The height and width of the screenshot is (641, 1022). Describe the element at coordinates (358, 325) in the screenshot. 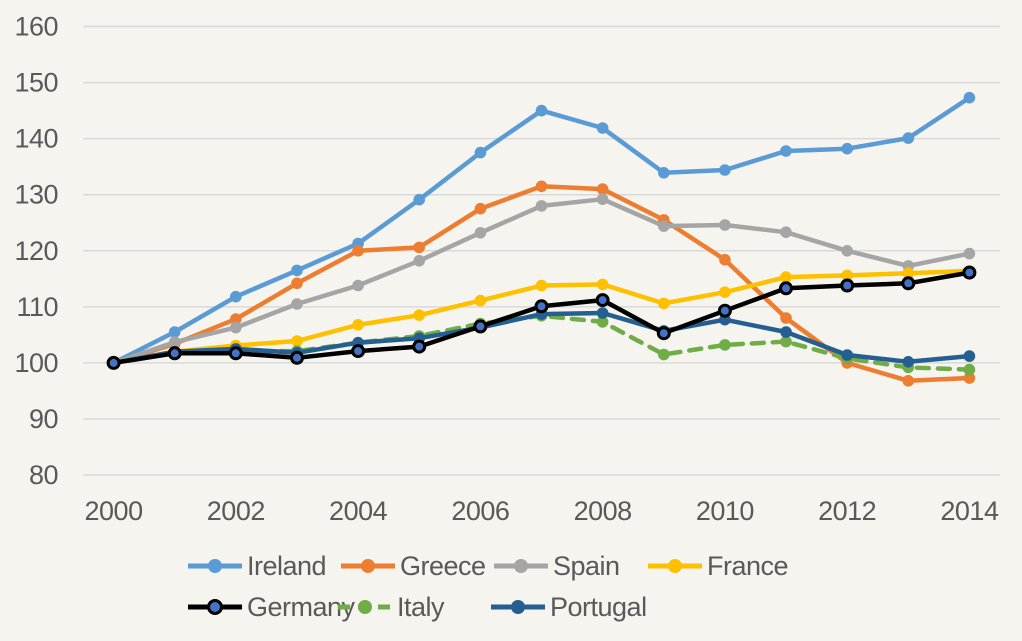

I see `data-point-france-2004` at that location.